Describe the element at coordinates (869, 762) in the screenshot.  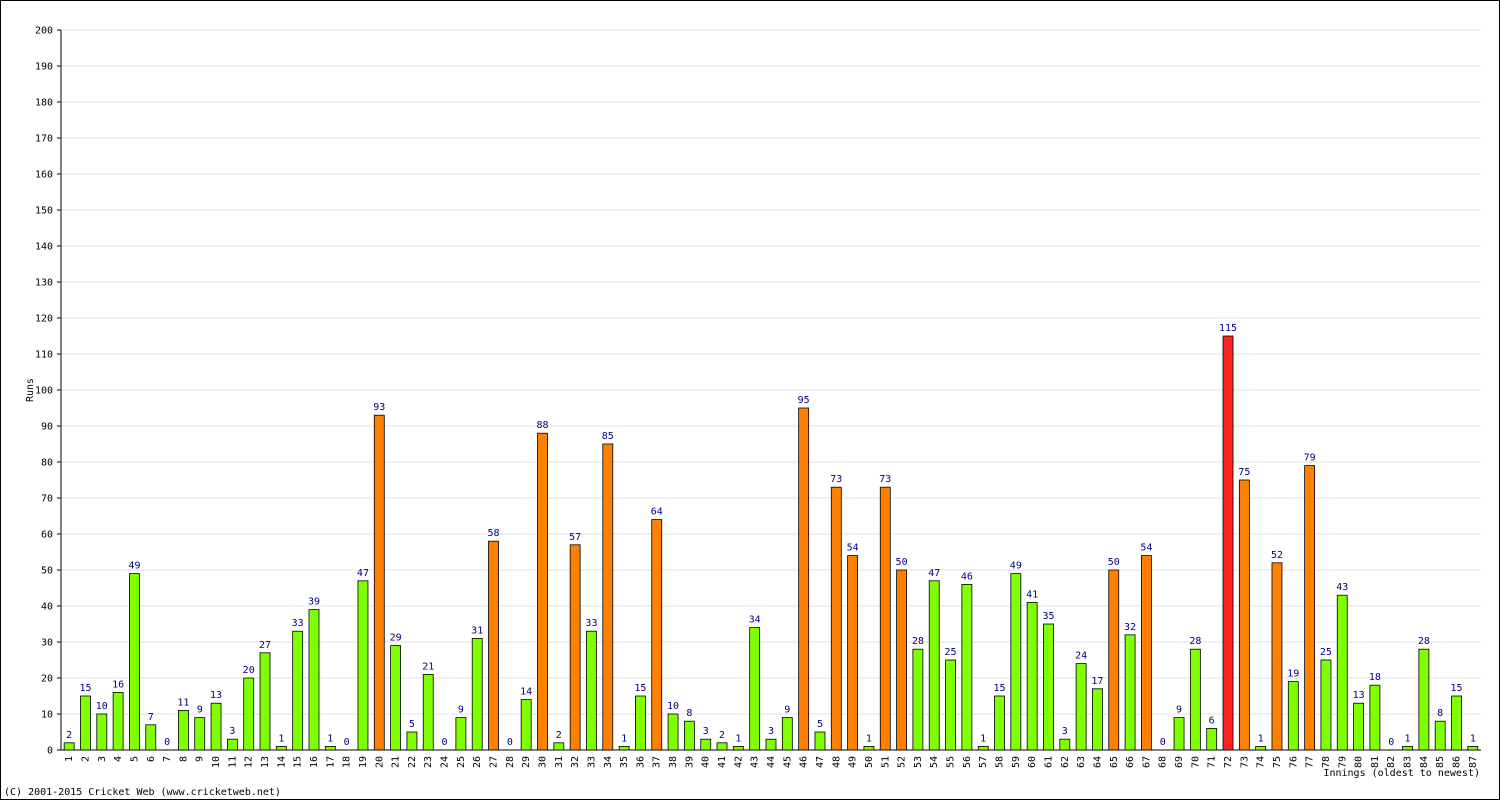
I see `x-tick-label: 50` at that location.